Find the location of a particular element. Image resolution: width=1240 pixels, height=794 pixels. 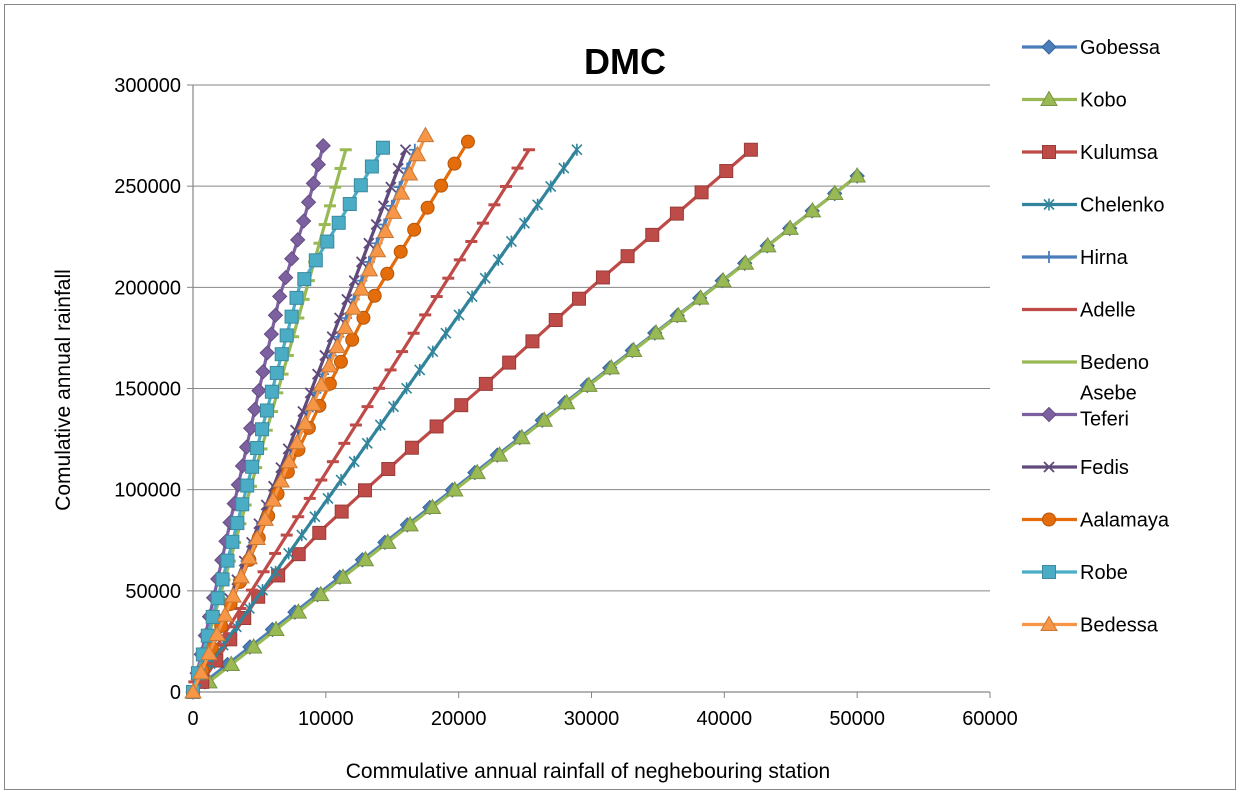

legend-item-hirna: Hirna is located at coordinates (1075, 258).